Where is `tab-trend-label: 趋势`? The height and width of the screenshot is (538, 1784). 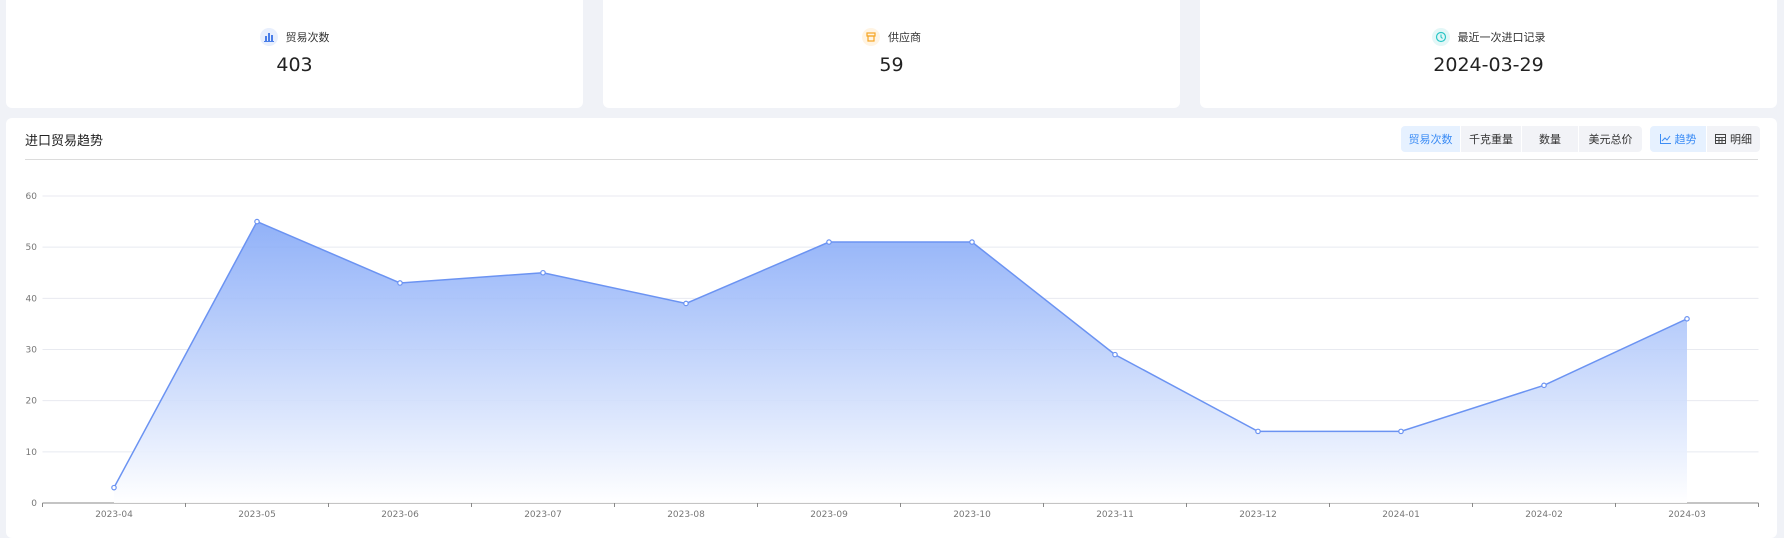 tab-trend-label: 趋势 is located at coordinates (1685, 139).